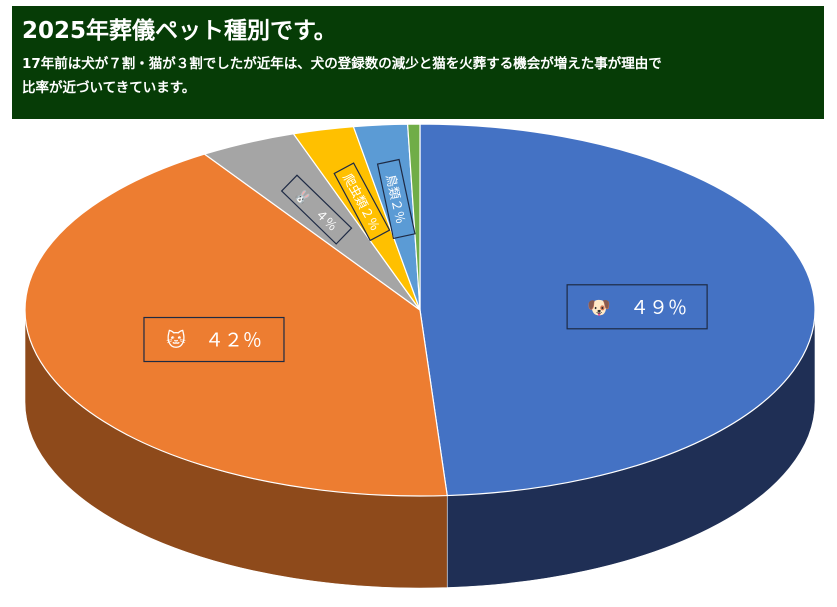  I want to click on pie-label-text-1: 🐱 ４２％, so click(214, 341).